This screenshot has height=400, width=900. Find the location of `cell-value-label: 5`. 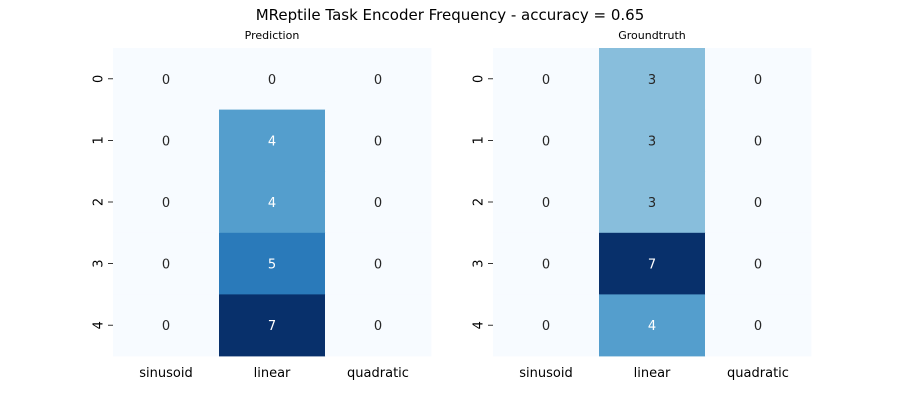

cell-value-label: 5 is located at coordinates (272, 265).